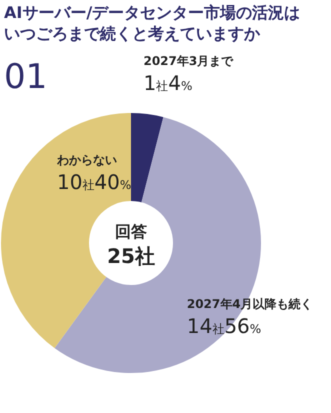 The image size is (331, 413). I want to click on slice-label: 2027年3月まで, so click(188, 61).